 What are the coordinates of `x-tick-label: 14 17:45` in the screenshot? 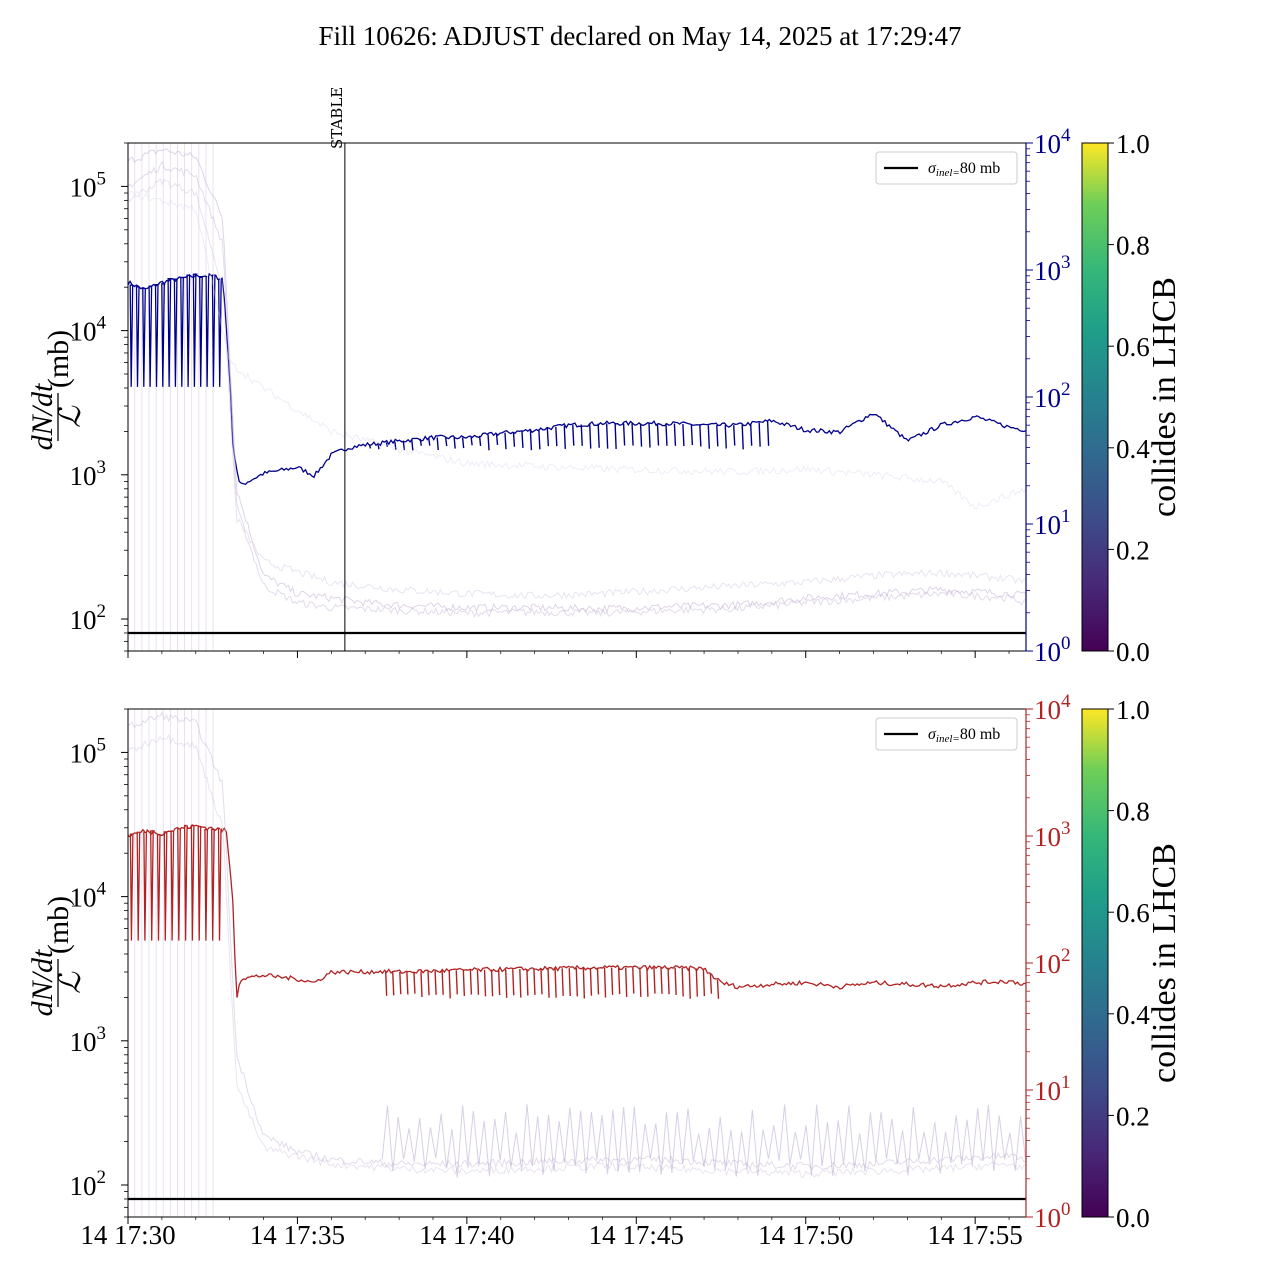 It's located at (636, 1235).